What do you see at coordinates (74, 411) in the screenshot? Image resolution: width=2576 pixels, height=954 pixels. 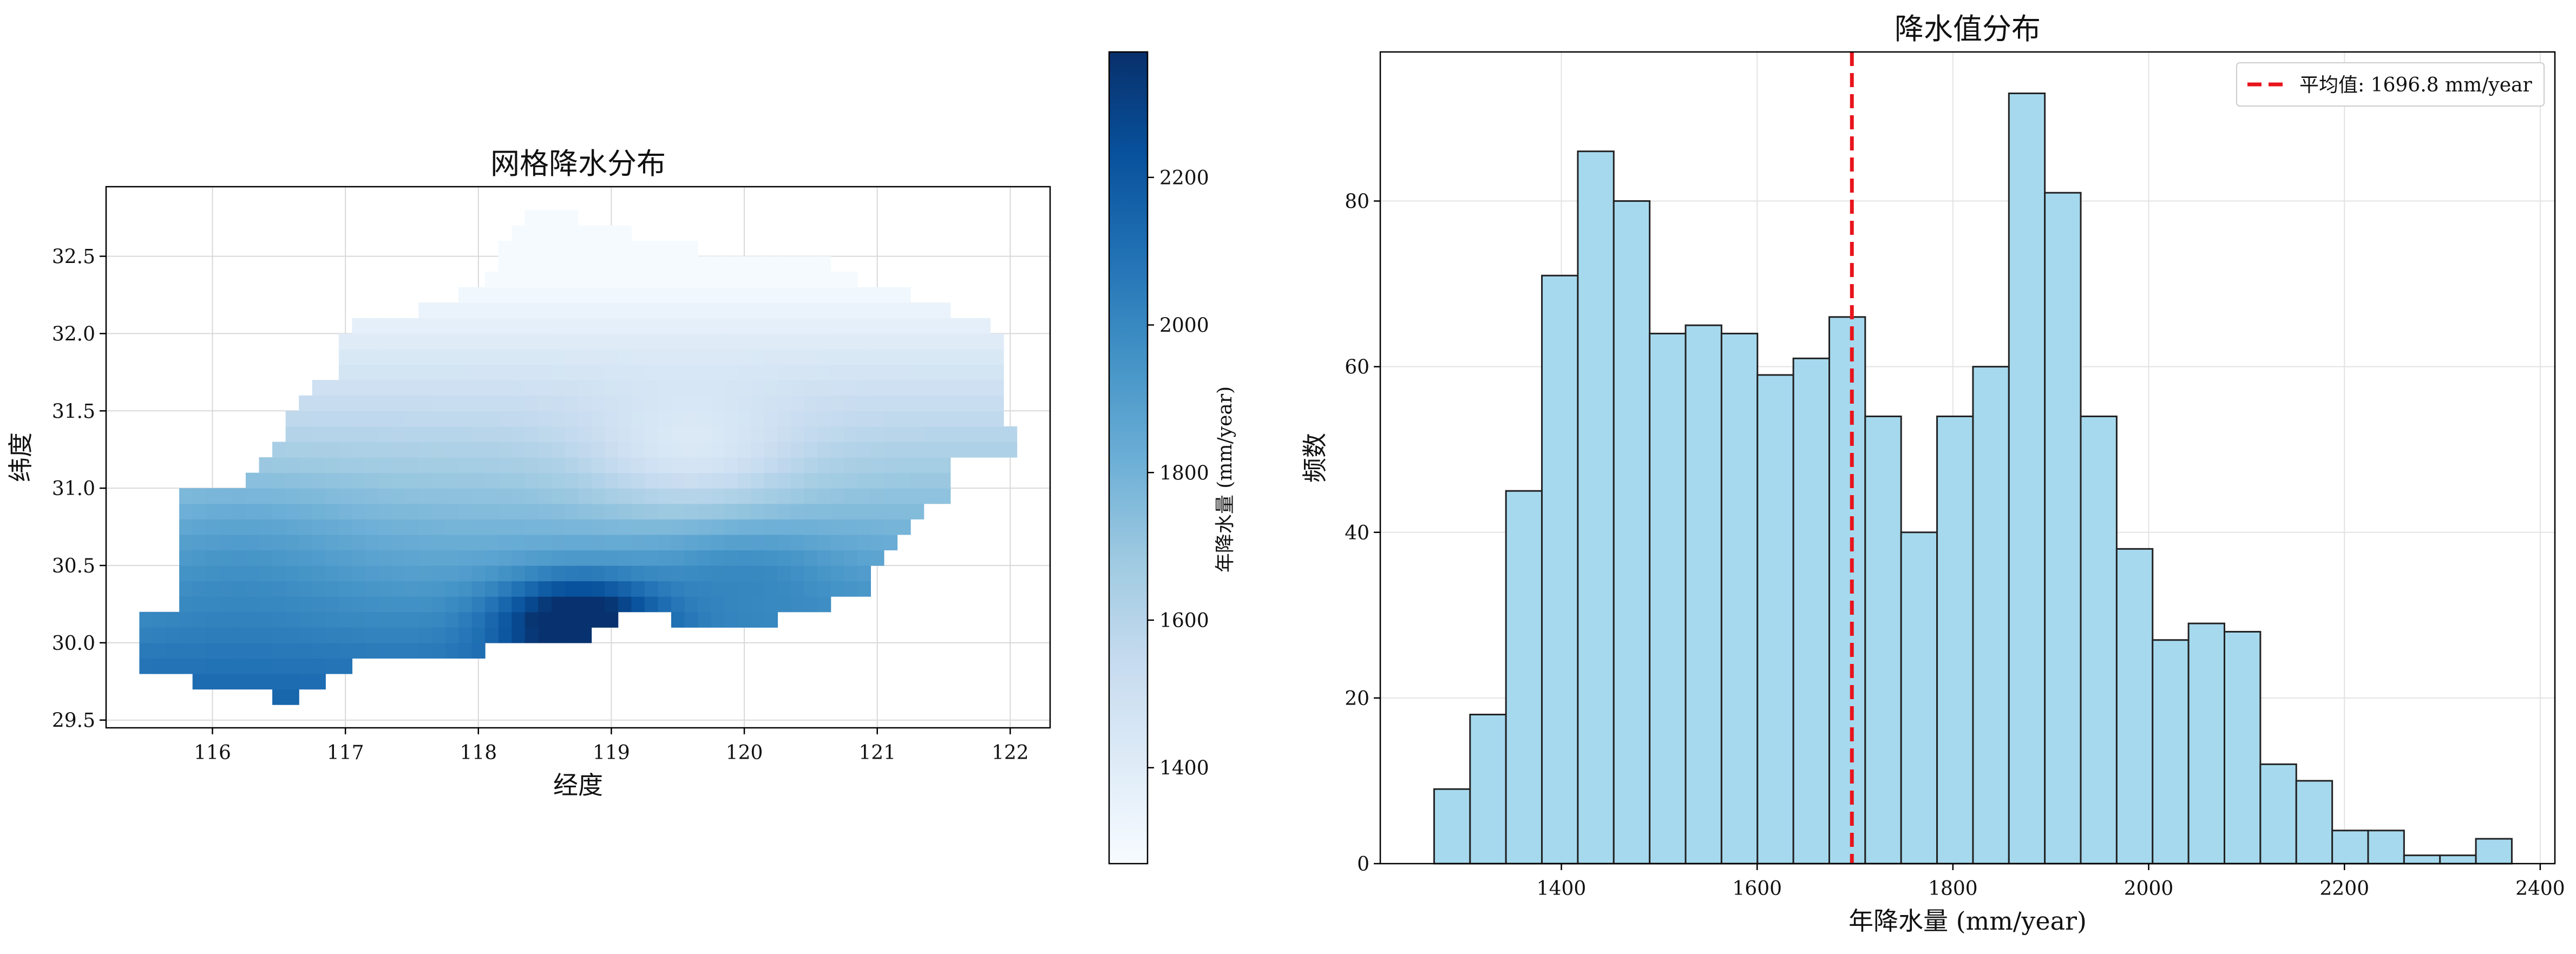 I see `map-y-tick-label: 31.5` at bounding box center [74, 411].